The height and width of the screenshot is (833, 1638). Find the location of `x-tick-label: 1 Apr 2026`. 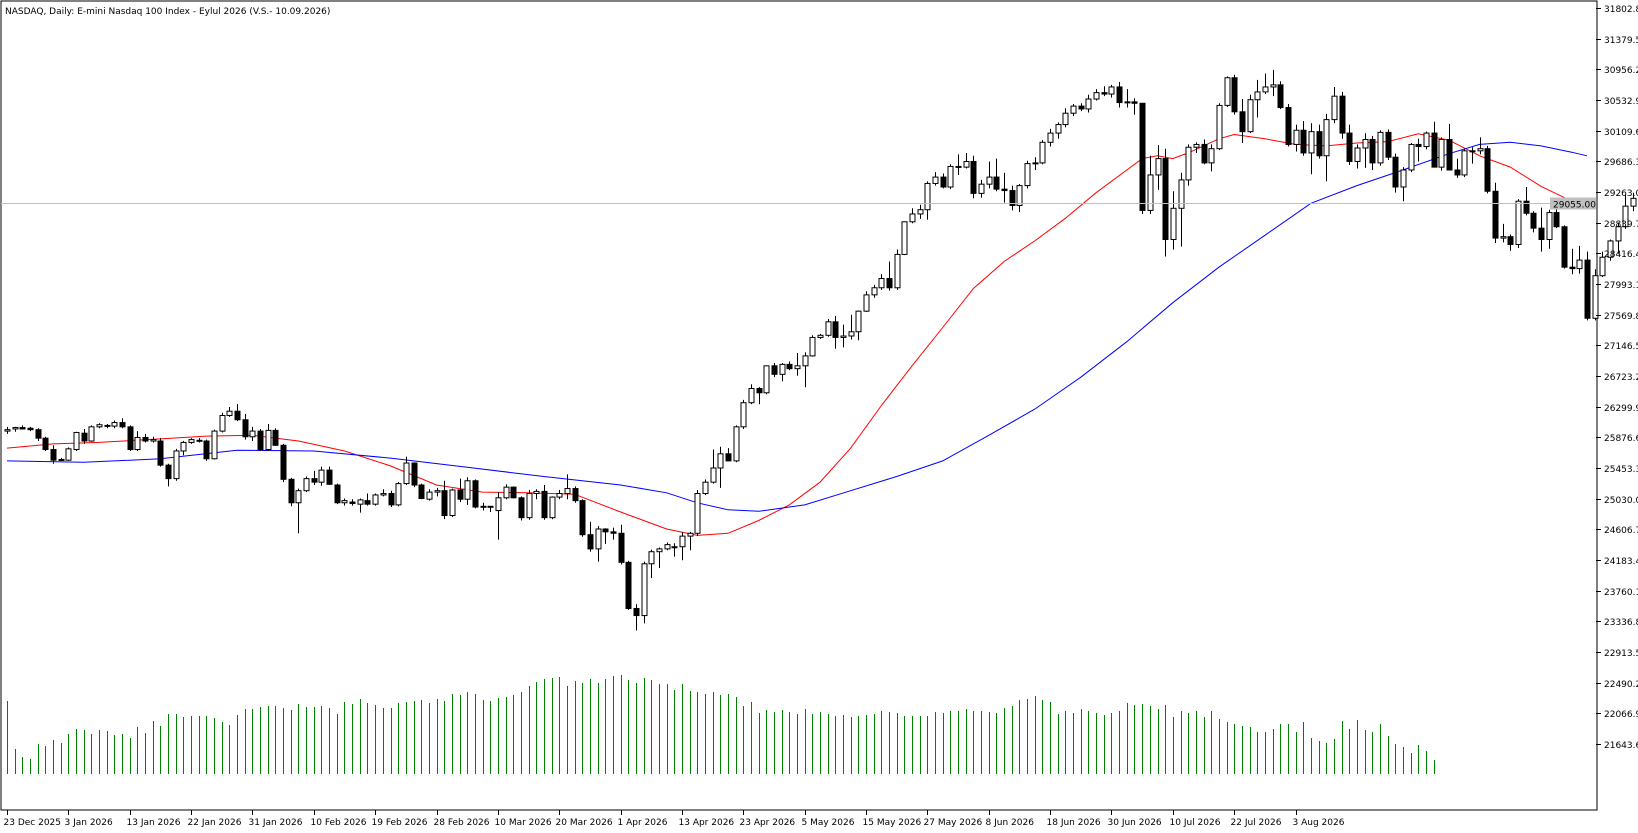

x-tick-label: 1 Apr 2026 is located at coordinates (643, 823).